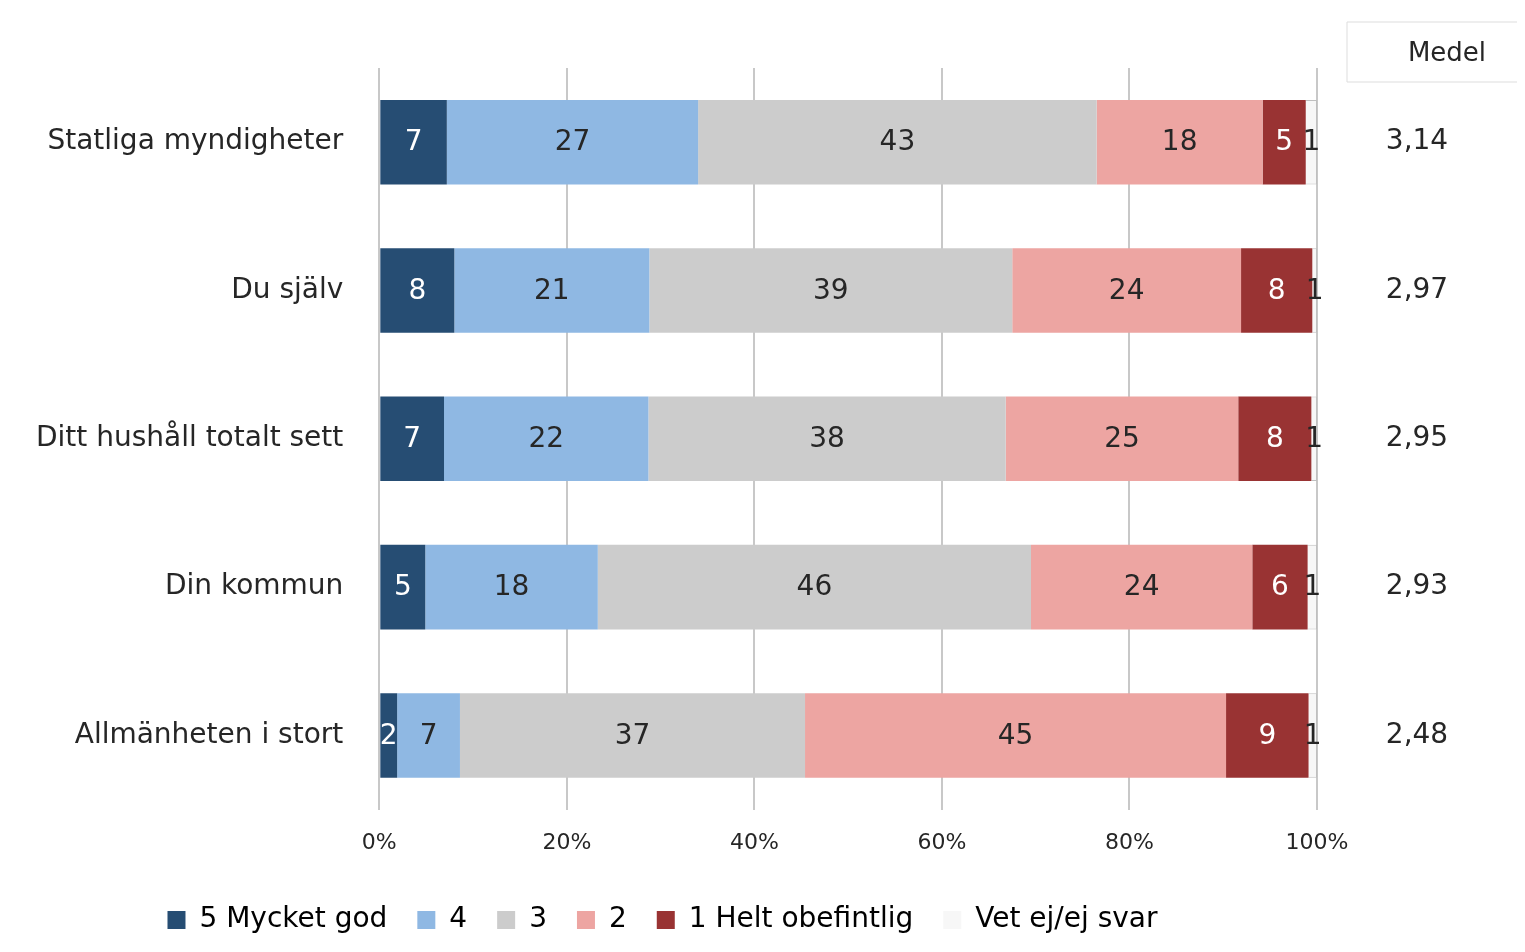 Image resolution: width=1525 pixels, height=952 pixels. I want to click on x-tick-label: 80%, so click(1129, 841).